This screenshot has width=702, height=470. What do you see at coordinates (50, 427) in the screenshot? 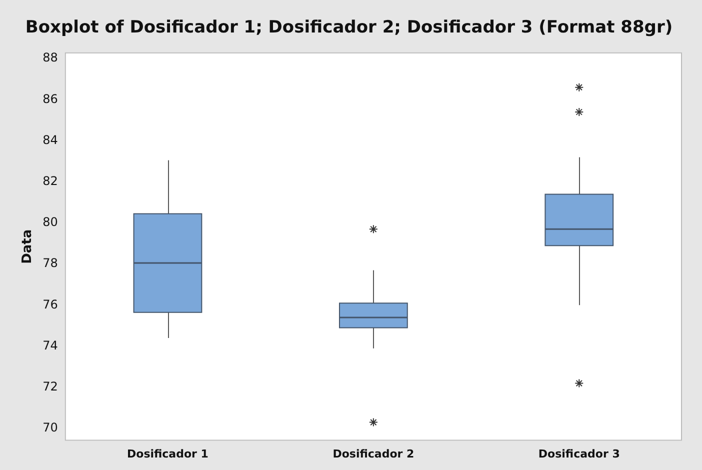
I see `y-tick-label: 70` at bounding box center [50, 427].